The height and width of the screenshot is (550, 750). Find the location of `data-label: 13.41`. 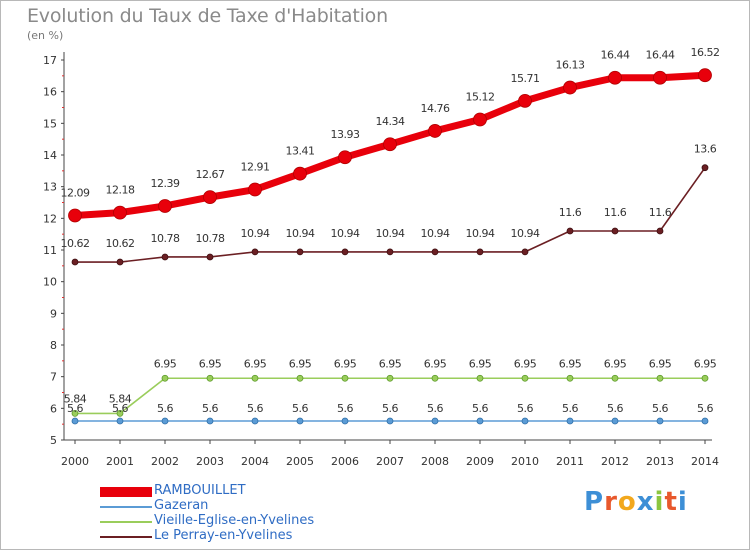

data-label: 13.41 is located at coordinates (300, 151).